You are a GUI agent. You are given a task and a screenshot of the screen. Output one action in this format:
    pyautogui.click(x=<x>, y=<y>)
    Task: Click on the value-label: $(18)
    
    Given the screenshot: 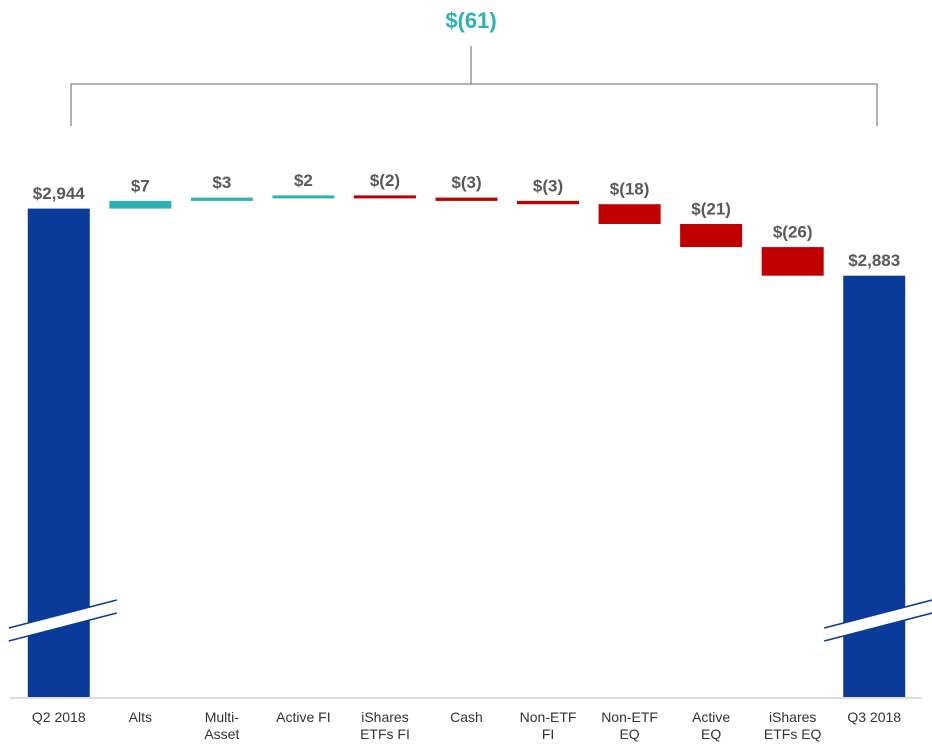 What is the action you would take?
    pyautogui.click(x=630, y=189)
    